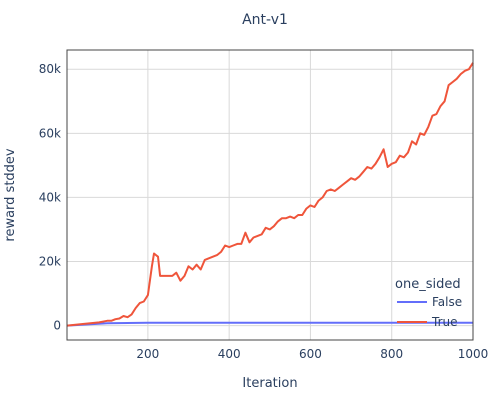 This screenshot has width=500, height=400. What do you see at coordinates (269, 324) in the screenshot?
I see `series-line-false` at bounding box center [269, 324].